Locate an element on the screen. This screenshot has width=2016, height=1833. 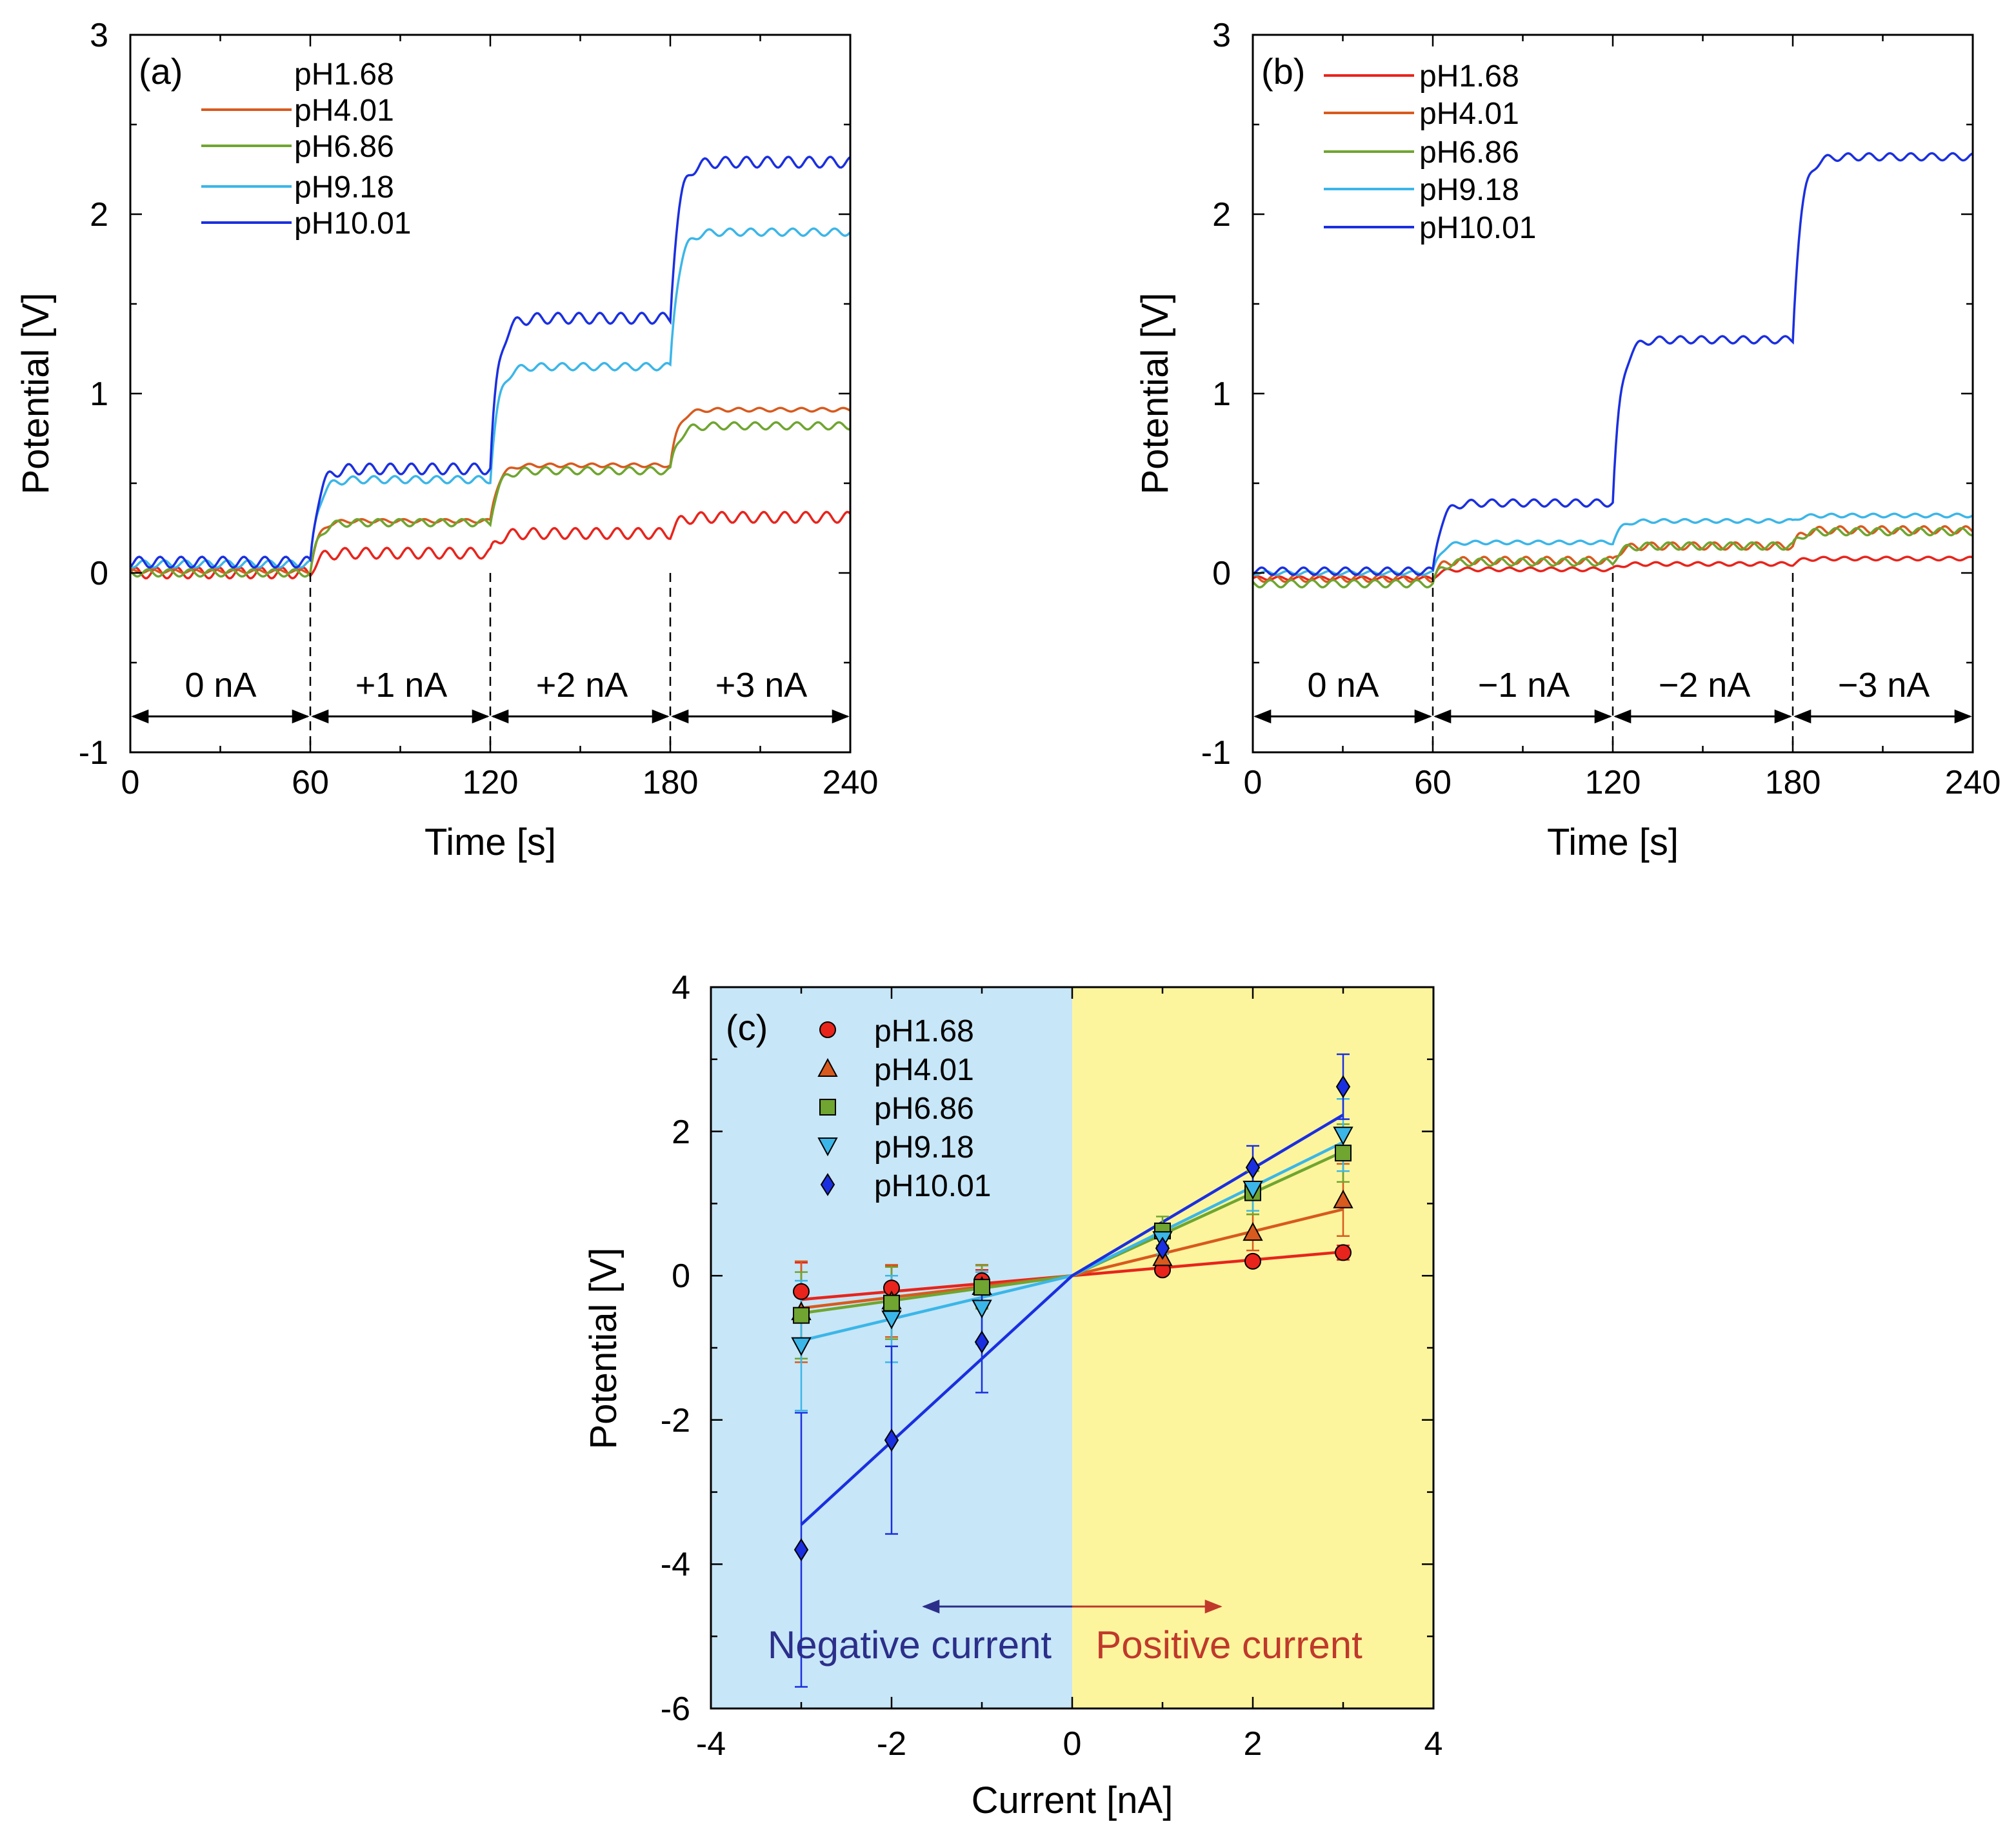
chart-b-ytick-labels: -1 0 1 2 3 is located at coordinates (1216, 394).